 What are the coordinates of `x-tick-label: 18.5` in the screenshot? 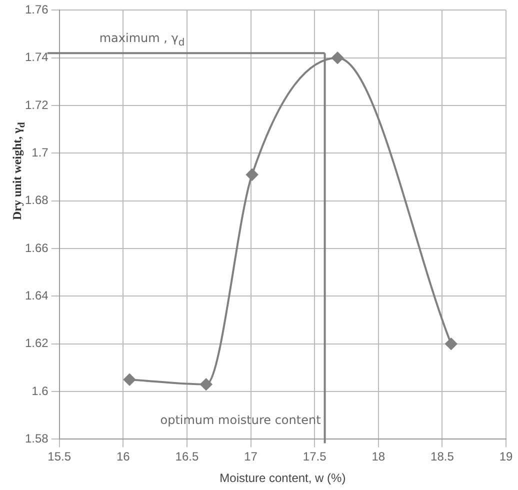 It's located at (442, 457).